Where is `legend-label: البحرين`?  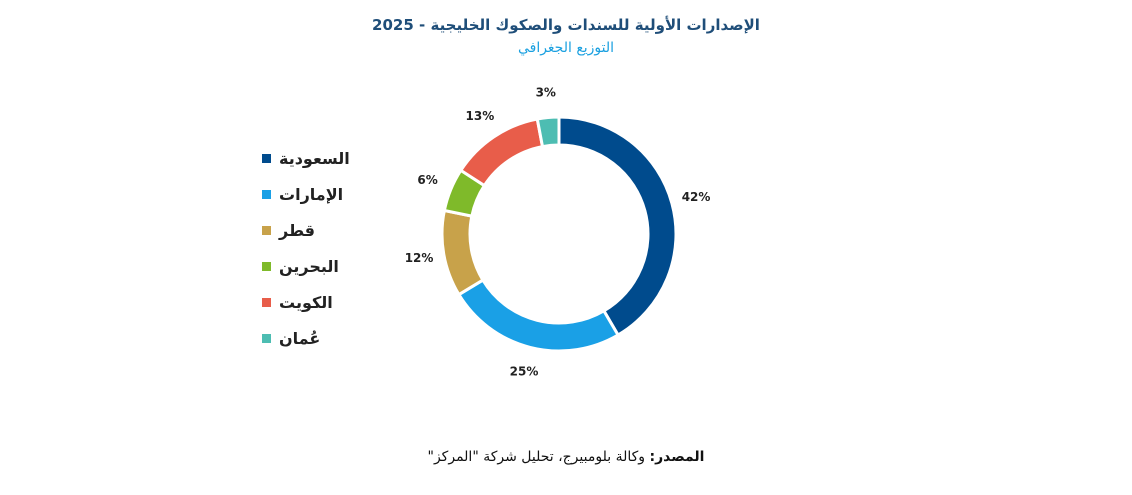 legend-label: البحرين is located at coordinates (309, 266).